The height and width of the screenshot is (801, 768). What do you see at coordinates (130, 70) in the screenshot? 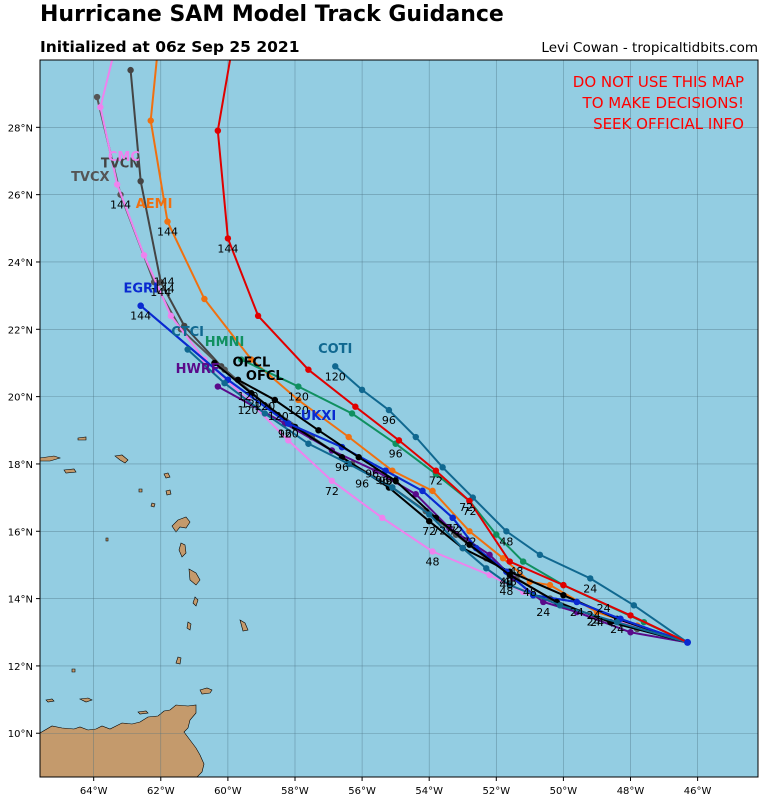
I see `track-point-tvcn` at bounding box center [130, 70].